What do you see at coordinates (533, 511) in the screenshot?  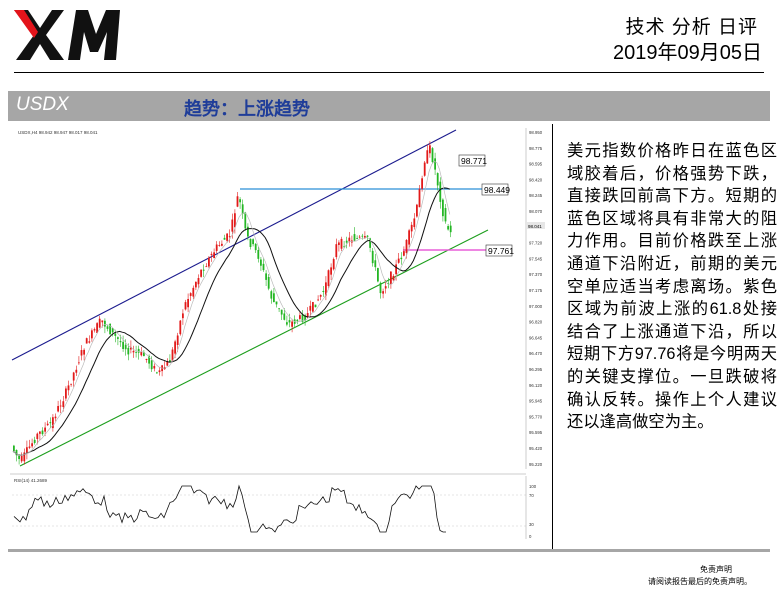 I see `rsi-axis-ticks: 100 70 30 0` at bounding box center [533, 511].